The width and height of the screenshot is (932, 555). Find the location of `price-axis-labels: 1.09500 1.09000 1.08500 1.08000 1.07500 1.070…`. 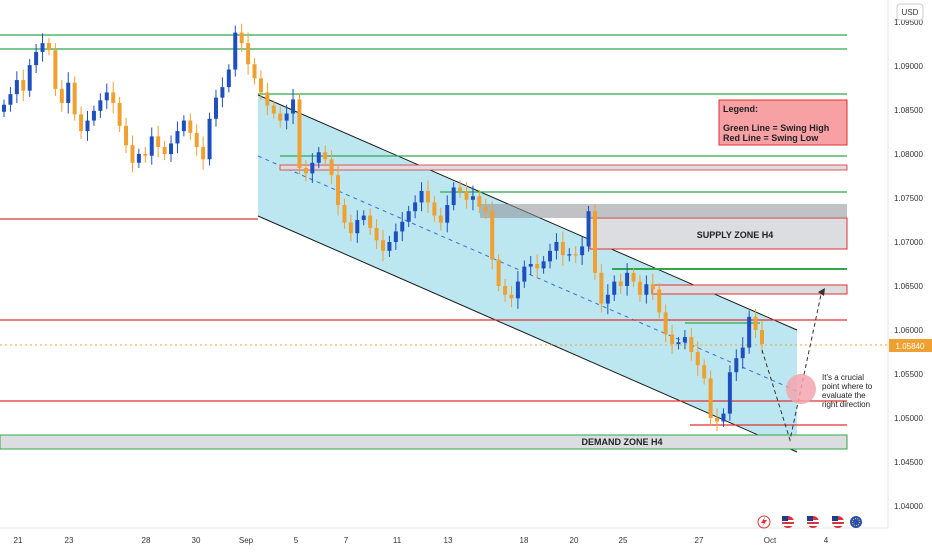

price-axis-labels: 1.09500 1.09000 1.08500 1.08000 1.07500 1.070… is located at coordinates (908, 264).